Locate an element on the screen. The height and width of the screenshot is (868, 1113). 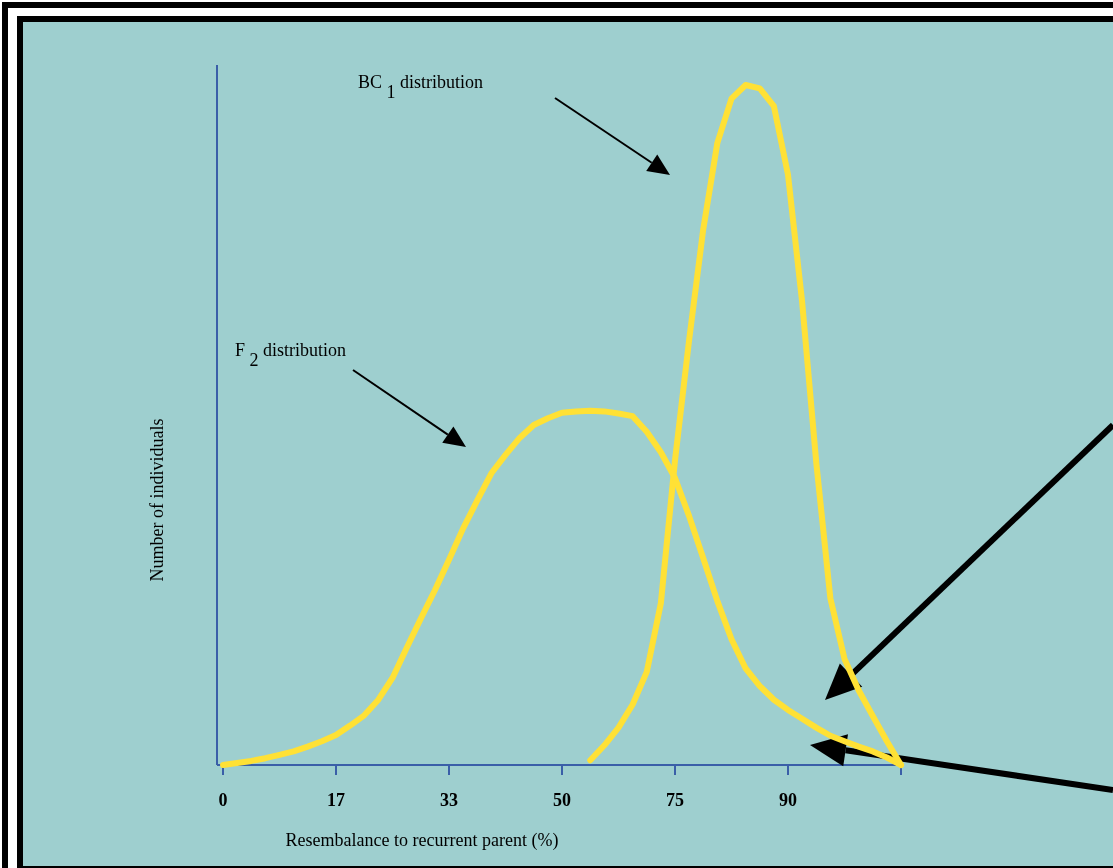
x-tick-label: 17 is located at coordinates (336, 800).